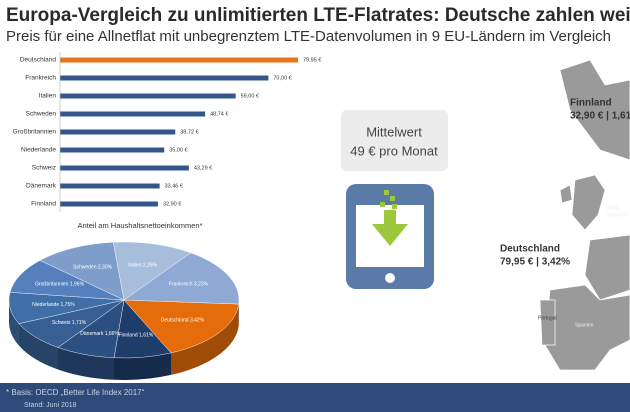 The width and height of the screenshot is (630, 412). I want to click on category-label: Italien, so click(48, 96).